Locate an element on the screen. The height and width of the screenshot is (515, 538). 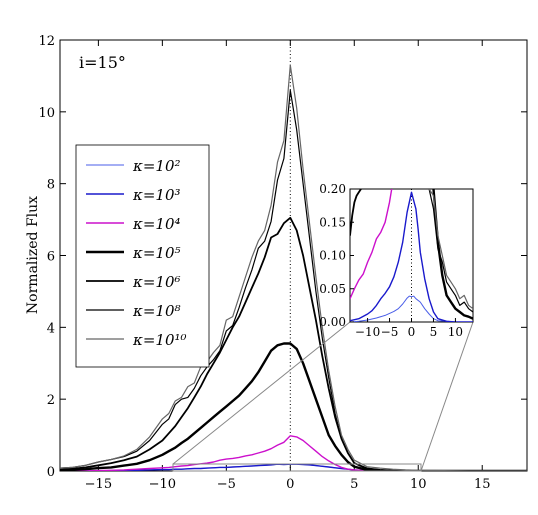
inset-y-tick-label: 0.10 is located at coordinates (332, 256).